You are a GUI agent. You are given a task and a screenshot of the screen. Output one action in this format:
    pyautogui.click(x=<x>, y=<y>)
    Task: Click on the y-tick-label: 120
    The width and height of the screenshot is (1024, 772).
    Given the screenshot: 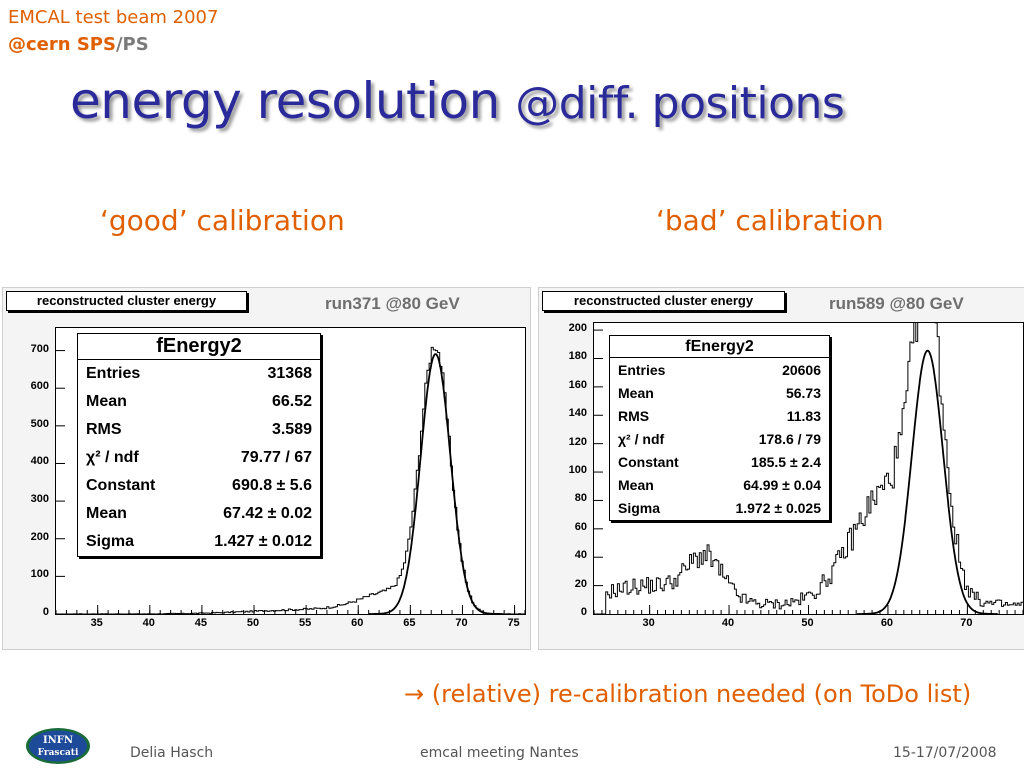 What is the action you would take?
    pyautogui.click(x=577, y=441)
    